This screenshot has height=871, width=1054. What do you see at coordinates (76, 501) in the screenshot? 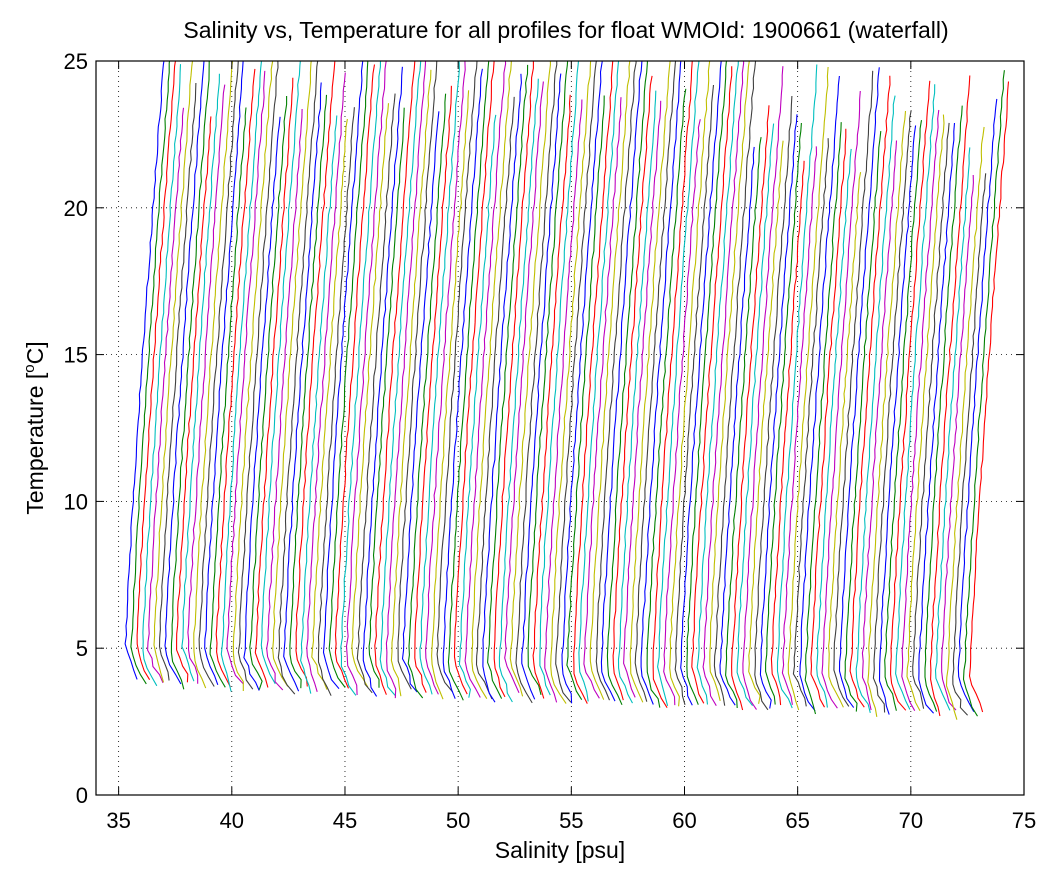
I see `y-tick-label: 10` at bounding box center [76, 501].